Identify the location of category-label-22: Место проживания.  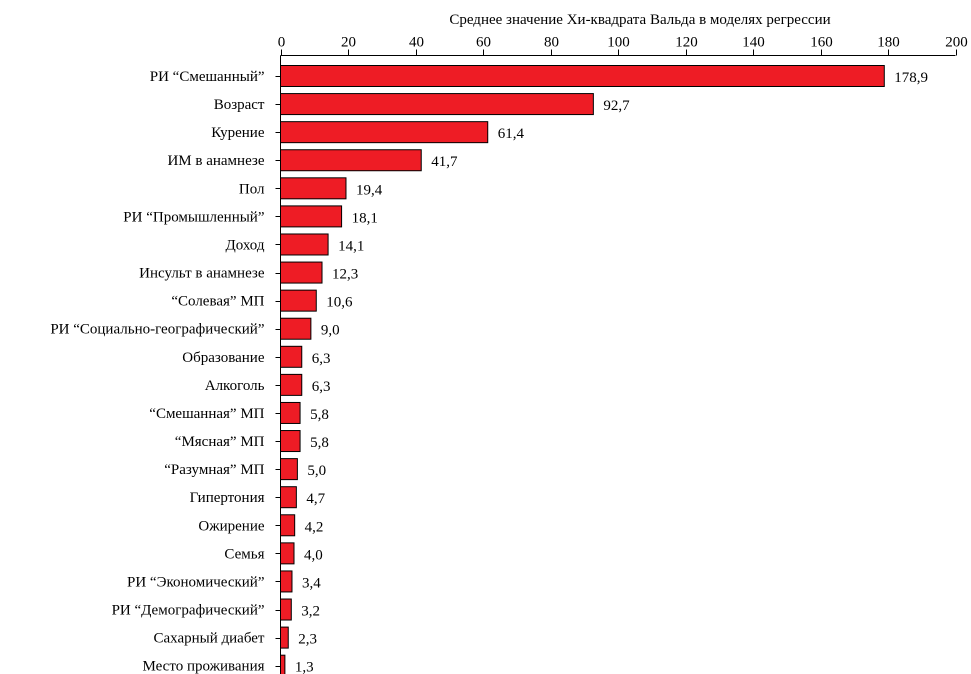
(204, 666).